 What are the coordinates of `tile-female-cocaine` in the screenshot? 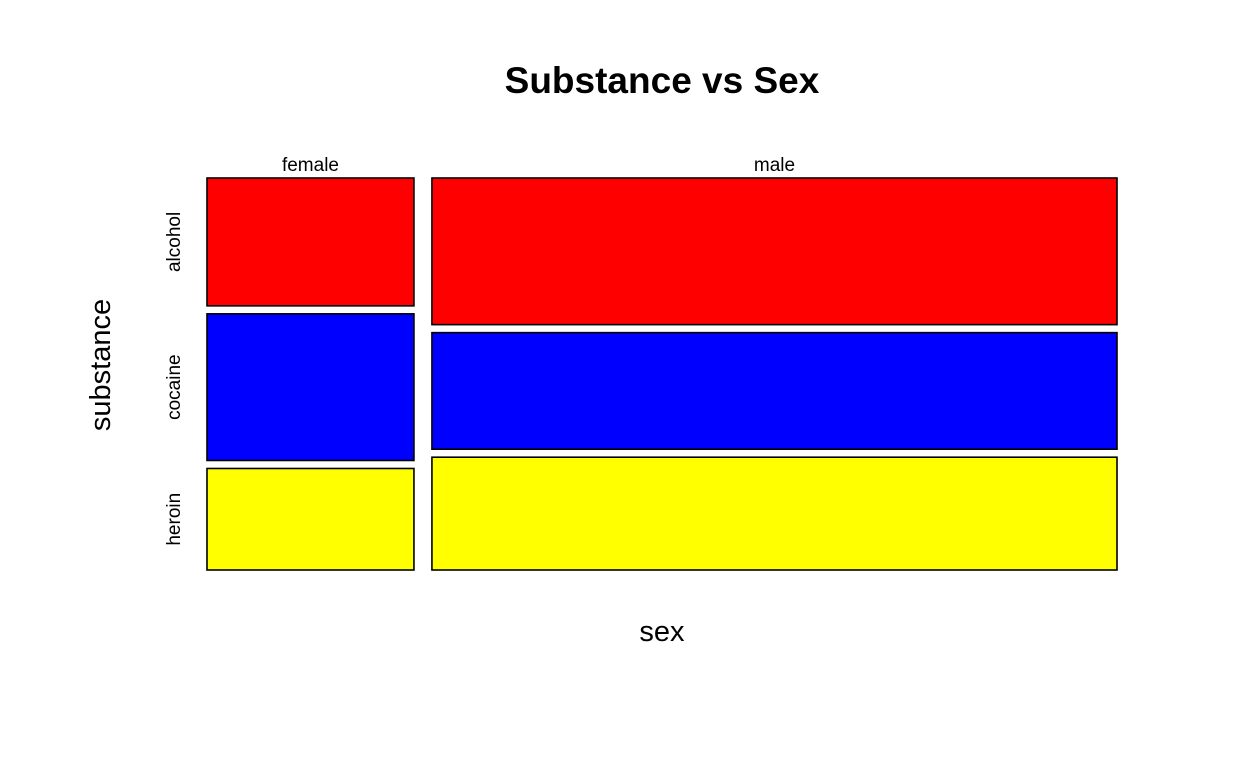 It's located at (310, 387).